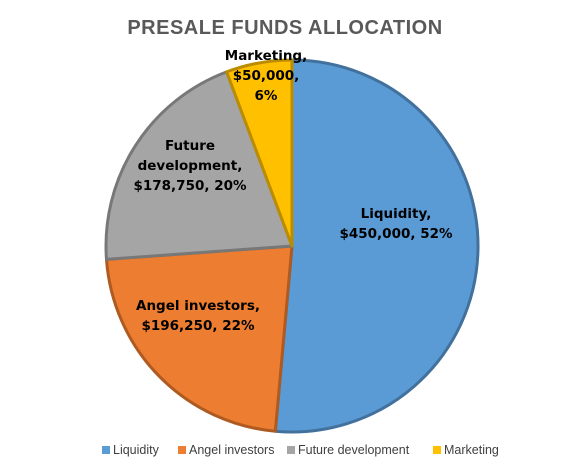 Image resolution: width=570 pixels, height=468 pixels. Describe the element at coordinates (182, 450) in the screenshot. I see `legend-swatch-angel-investors` at that location.